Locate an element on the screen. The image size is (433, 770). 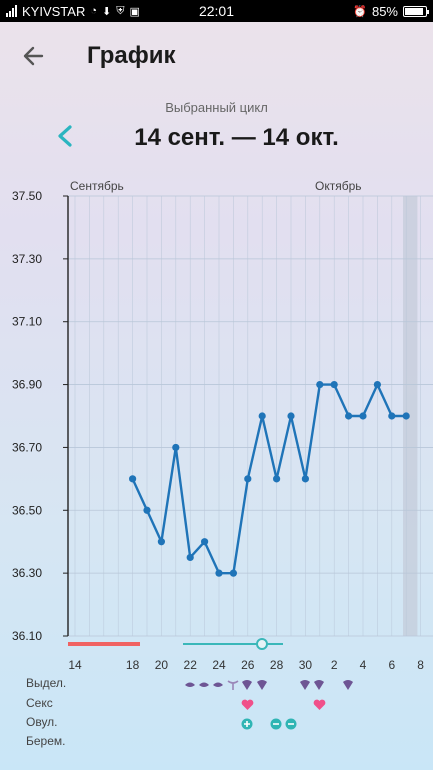
signal-icon is located at coordinates (11, 11).